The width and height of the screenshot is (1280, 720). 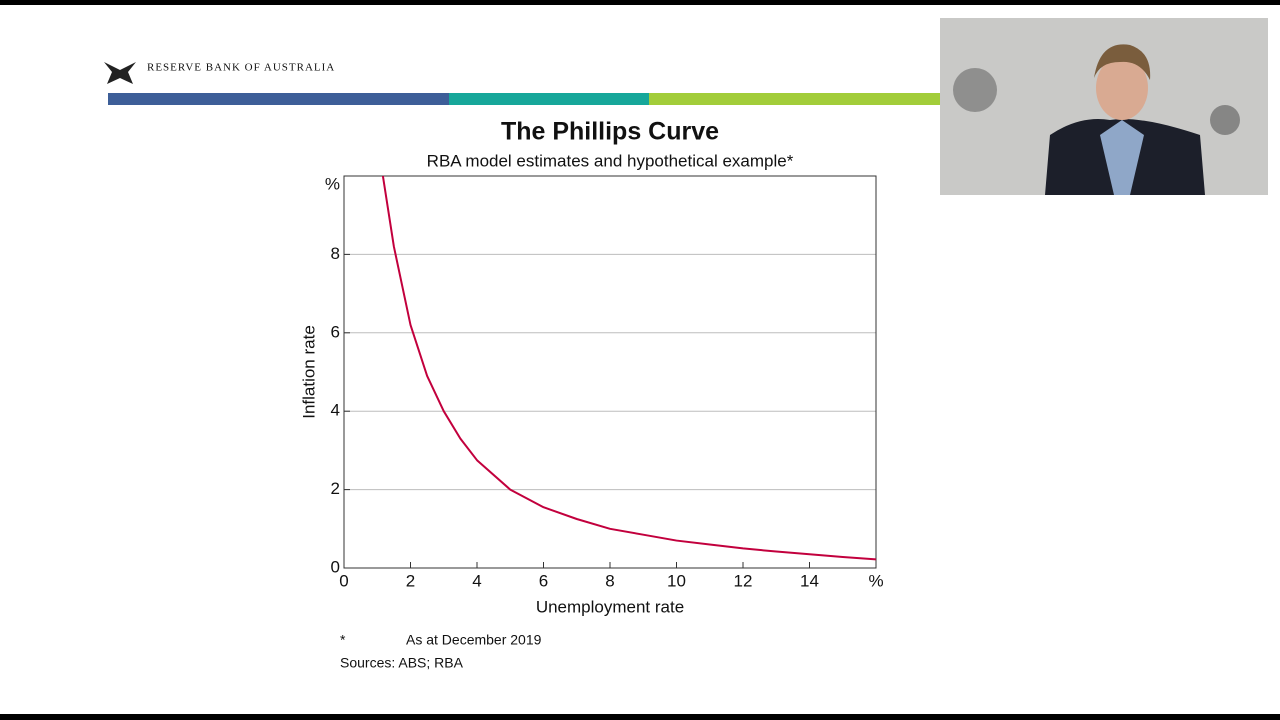 I want to click on x-tick-label: 8, so click(x=609, y=580).